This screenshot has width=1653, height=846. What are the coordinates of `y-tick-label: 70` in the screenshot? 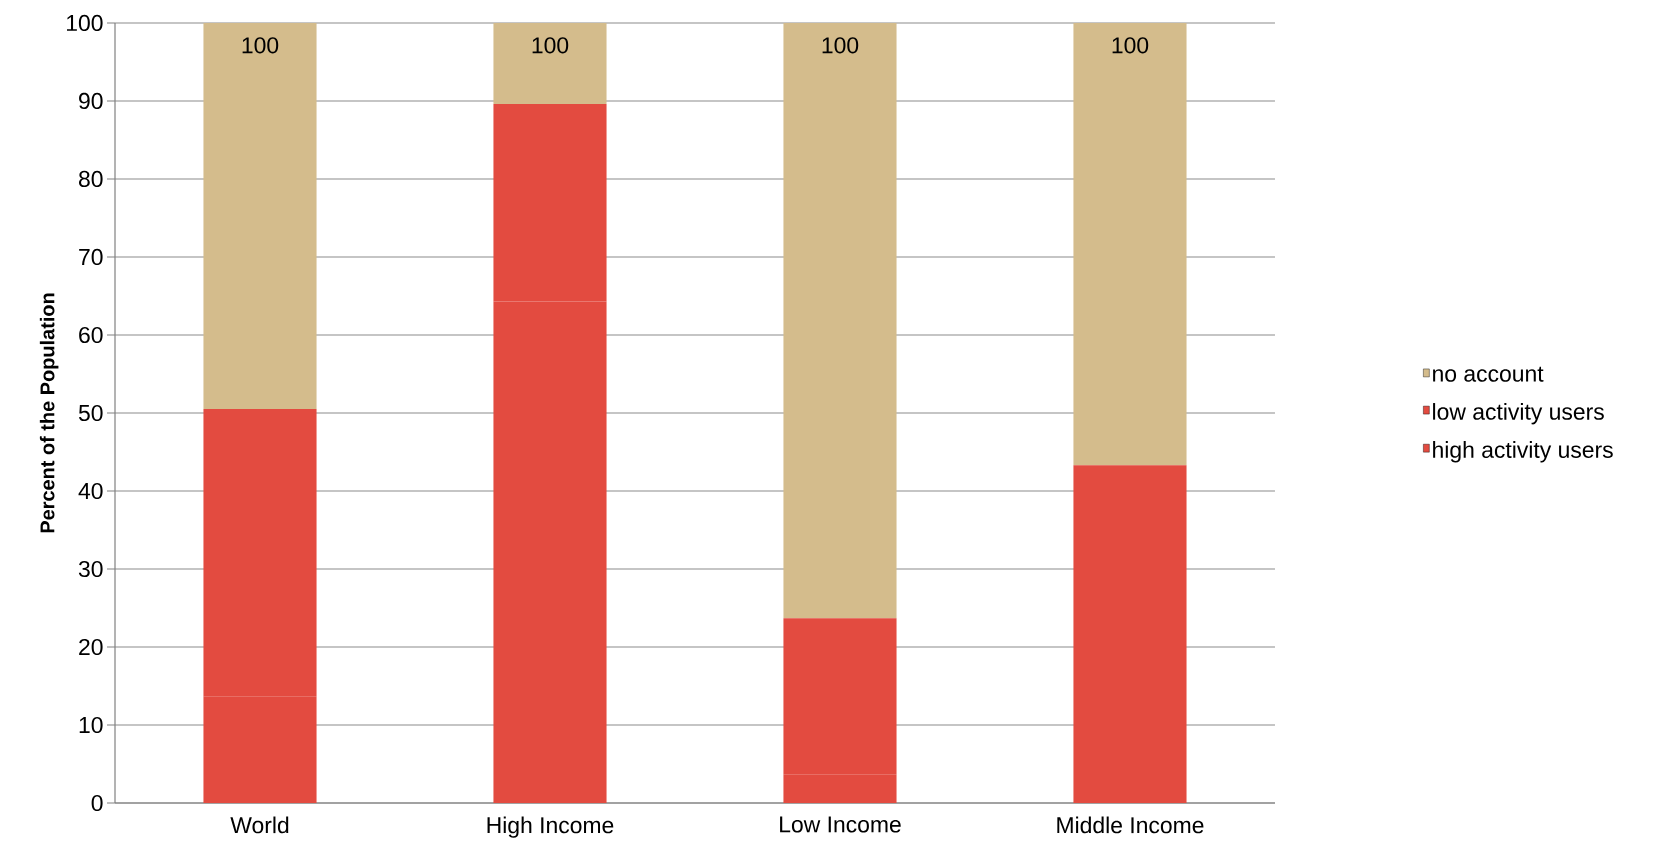 It's located at (91, 257).